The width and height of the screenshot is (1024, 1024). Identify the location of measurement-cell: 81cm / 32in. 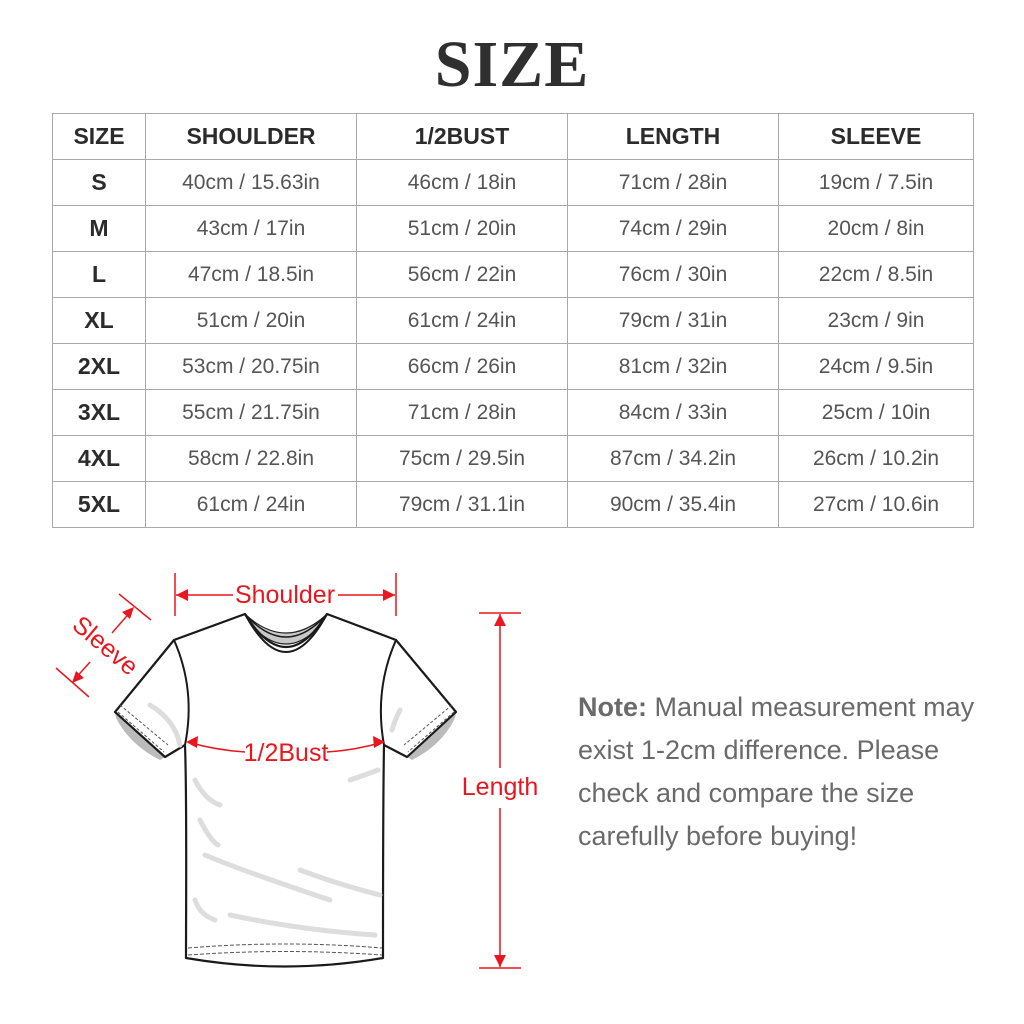
(673, 366).